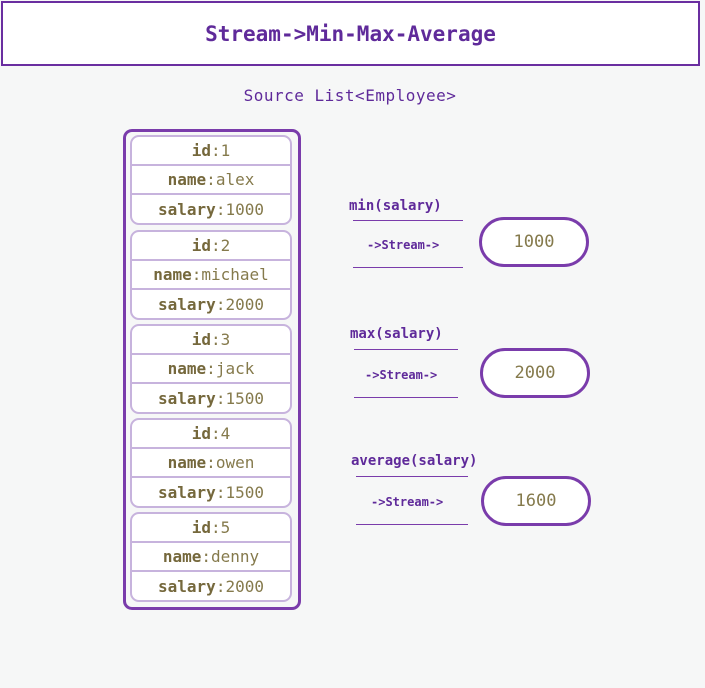 The image size is (705, 688). What do you see at coordinates (235, 556) in the screenshot?
I see `name-value: denny` at bounding box center [235, 556].